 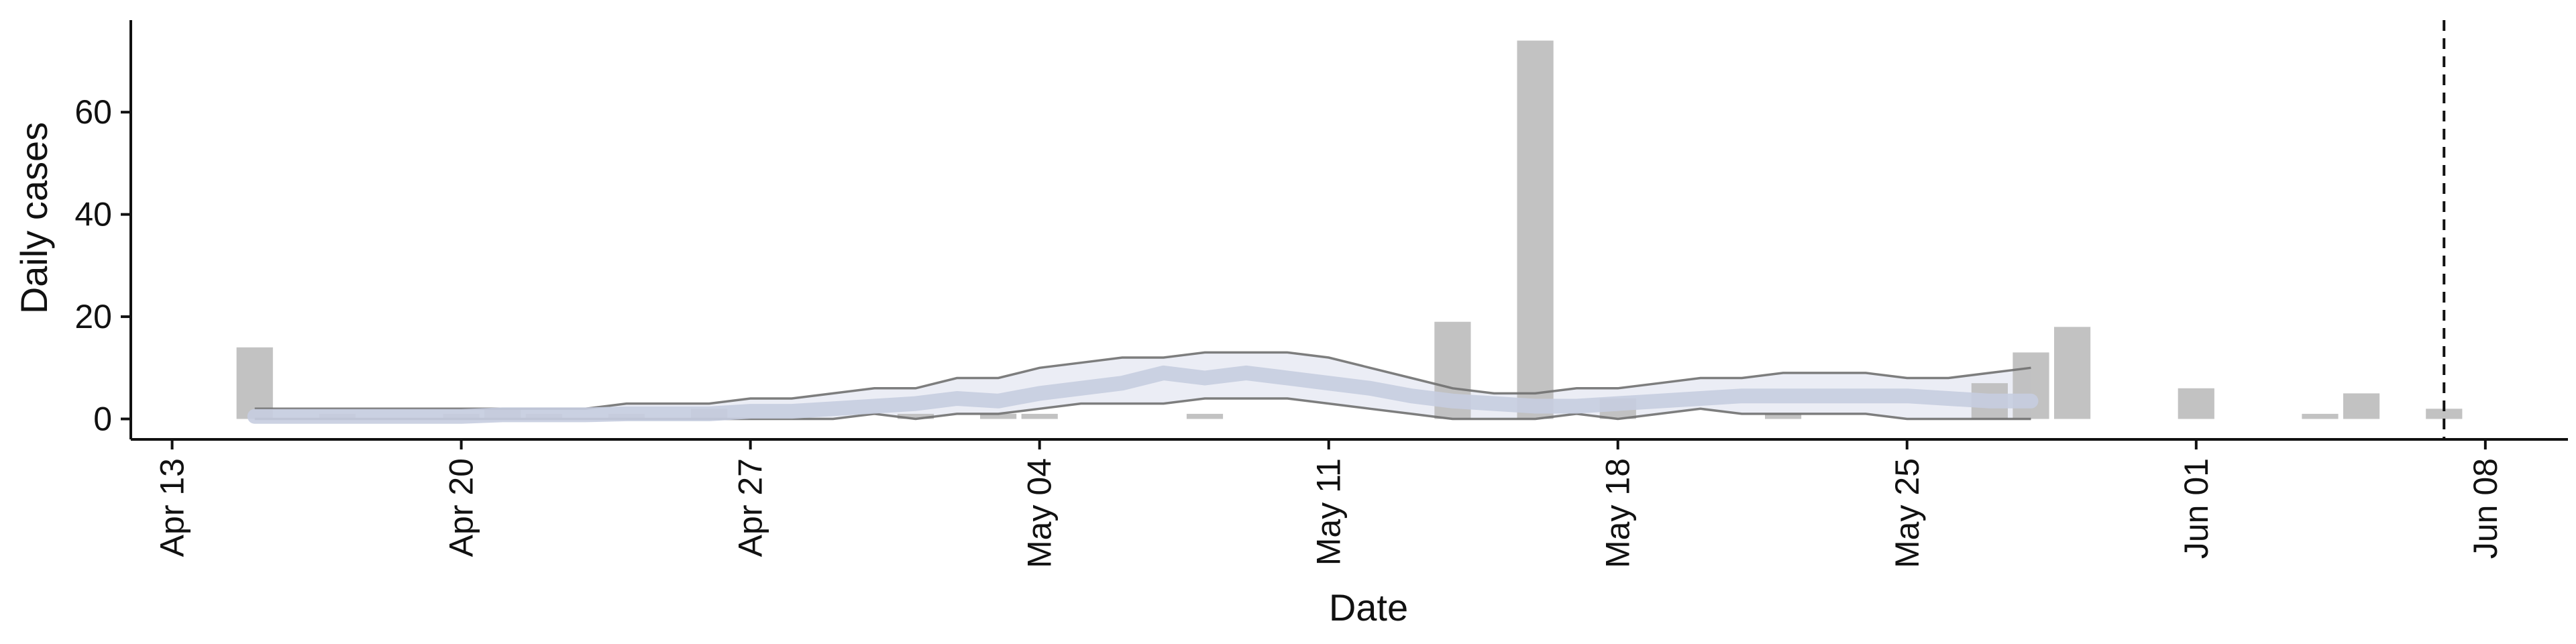 I want to click on x-tick-label-2020-04-27: Apr 27, so click(x=750, y=507).